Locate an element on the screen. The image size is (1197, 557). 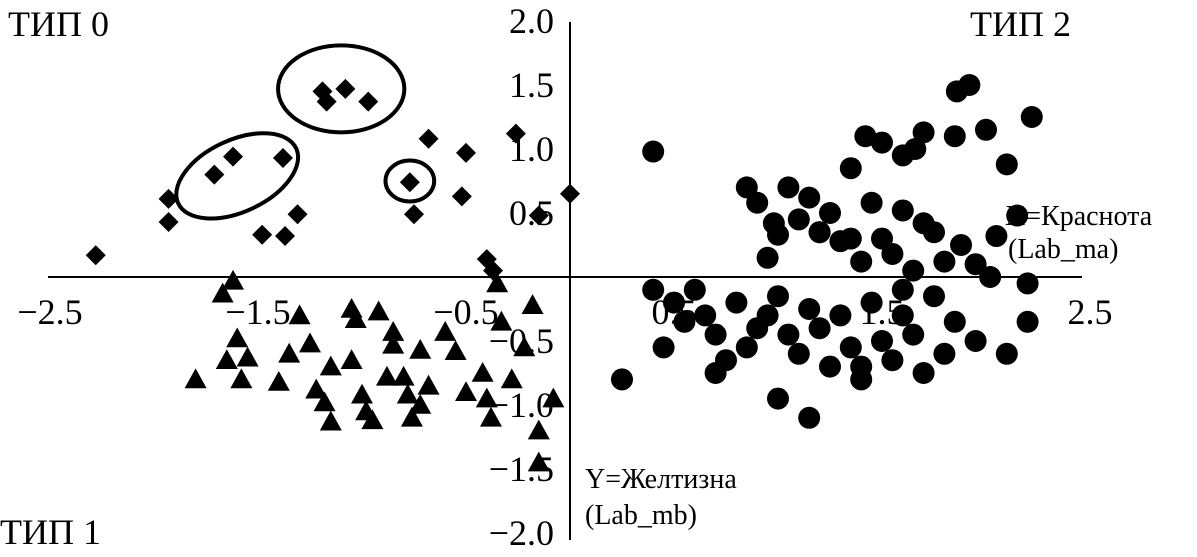
x-tick-label: −2.5 is located at coordinates (49, 312).